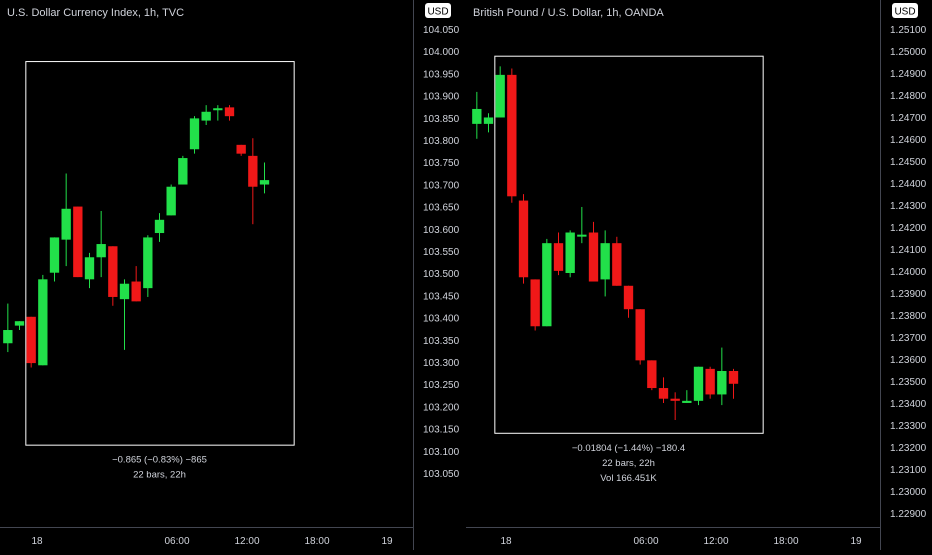 The width and height of the screenshot is (932, 555). What do you see at coordinates (908, 184) in the screenshot?
I see `y-tick-label: 1.24400` at bounding box center [908, 184].